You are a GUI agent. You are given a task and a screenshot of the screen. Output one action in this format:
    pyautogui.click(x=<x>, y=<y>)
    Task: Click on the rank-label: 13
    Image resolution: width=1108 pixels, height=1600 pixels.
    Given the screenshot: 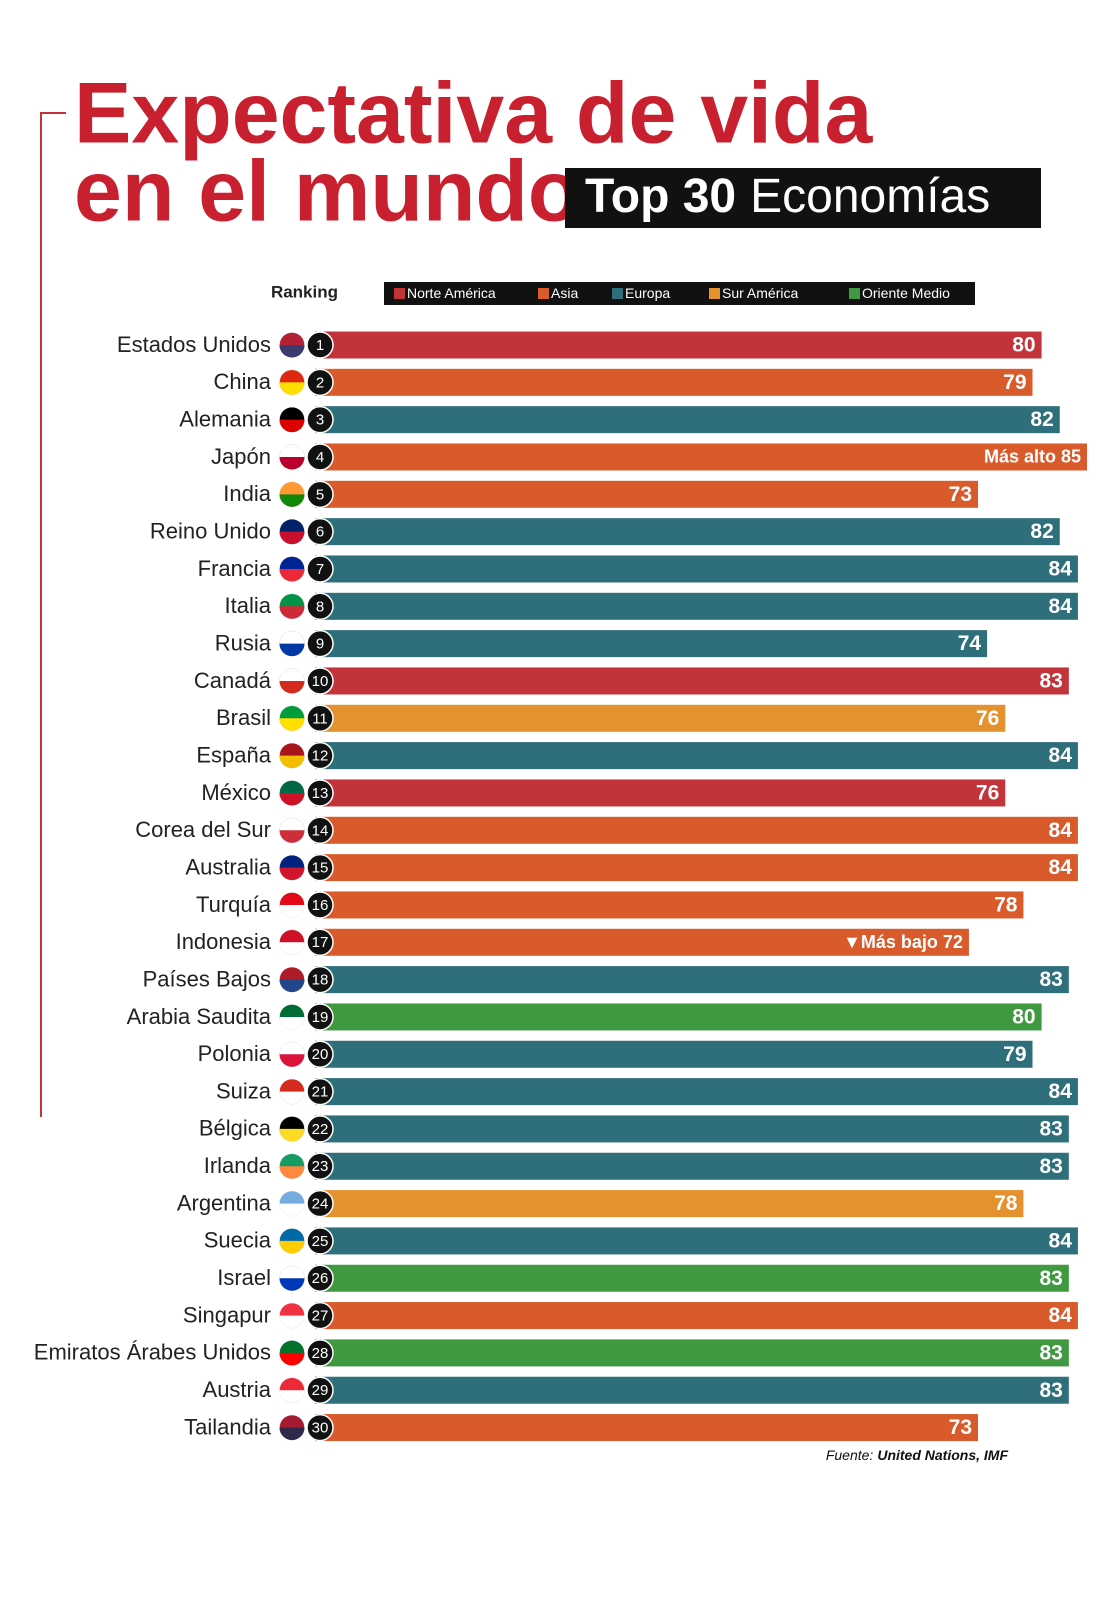 What is the action you would take?
    pyautogui.click(x=320, y=793)
    